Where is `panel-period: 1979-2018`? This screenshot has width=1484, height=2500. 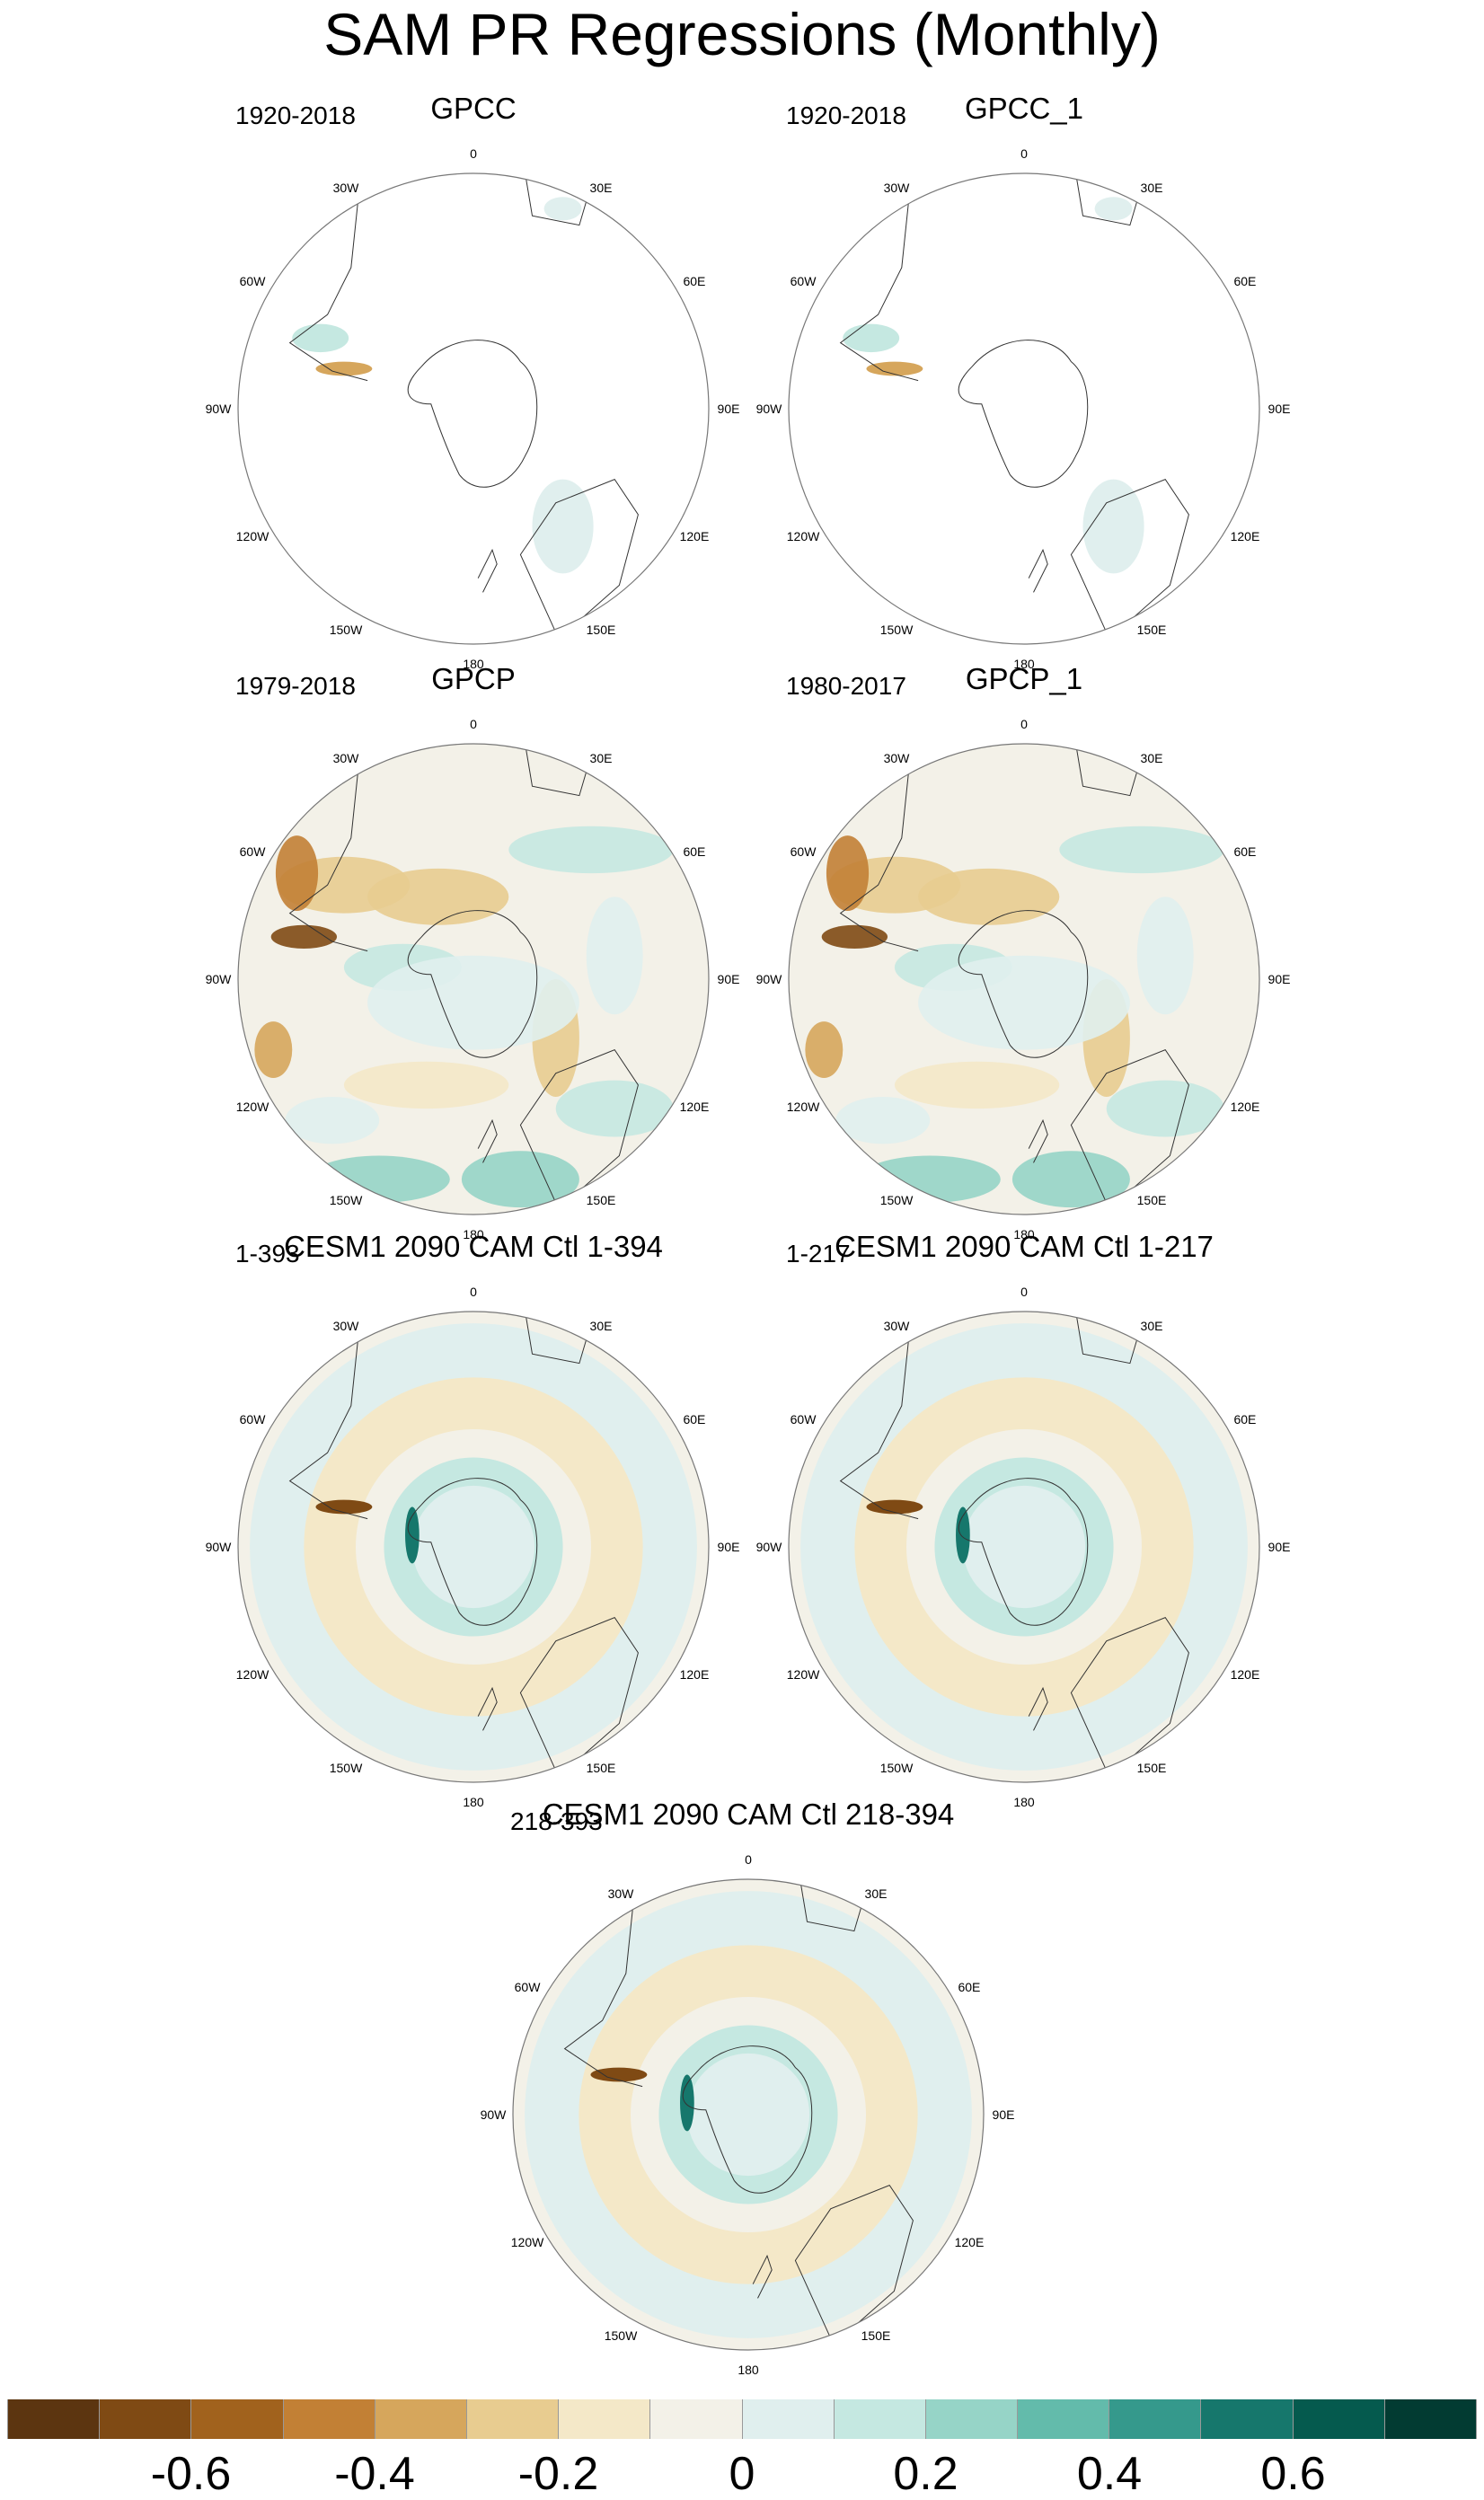
panel-period: 1979-2018 is located at coordinates (295, 686).